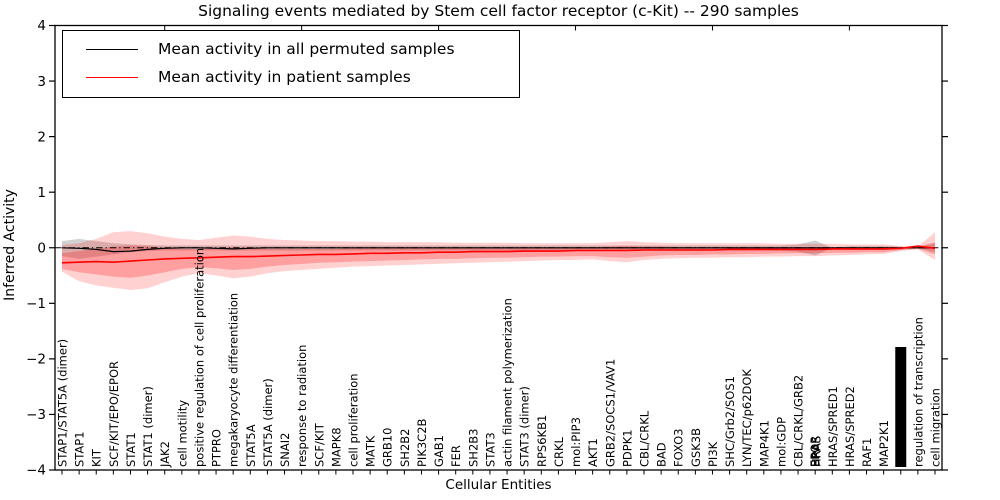  Describe the element at coordinates (850, 426) in the screenshot. I see `x-category-label: HRAS/SPRED2` at that location.